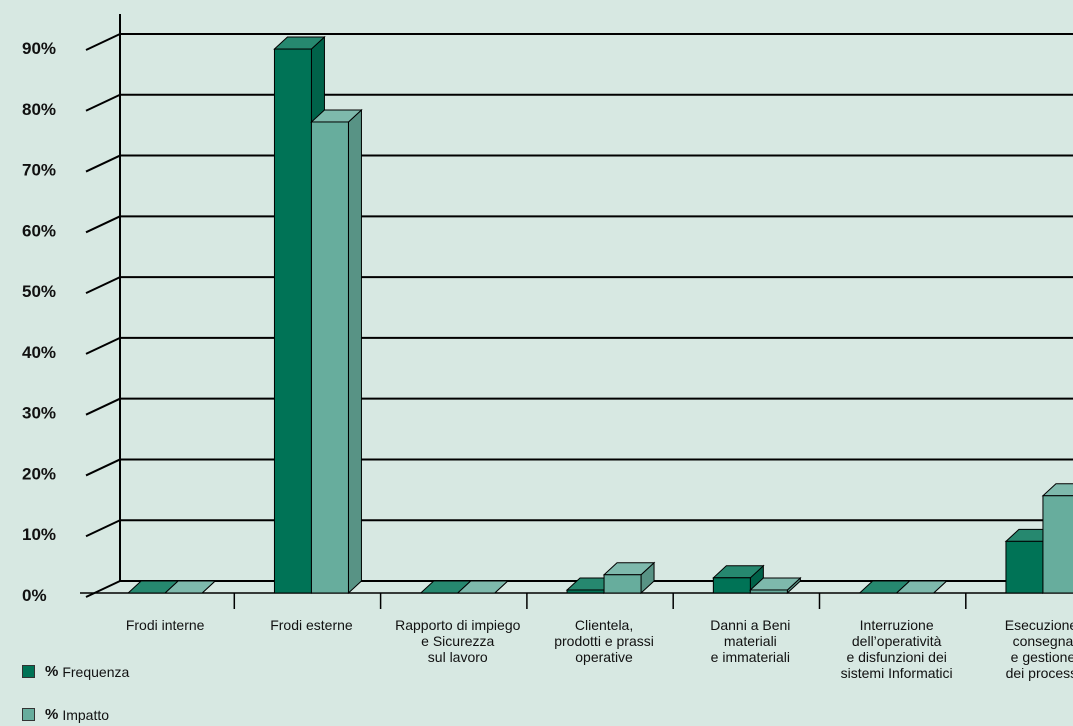 This screenshot has height=726, width=1073. Describe the element at coordinates (39, 473) in the screenshot. I see `y-tick-label: 20%` at that location.